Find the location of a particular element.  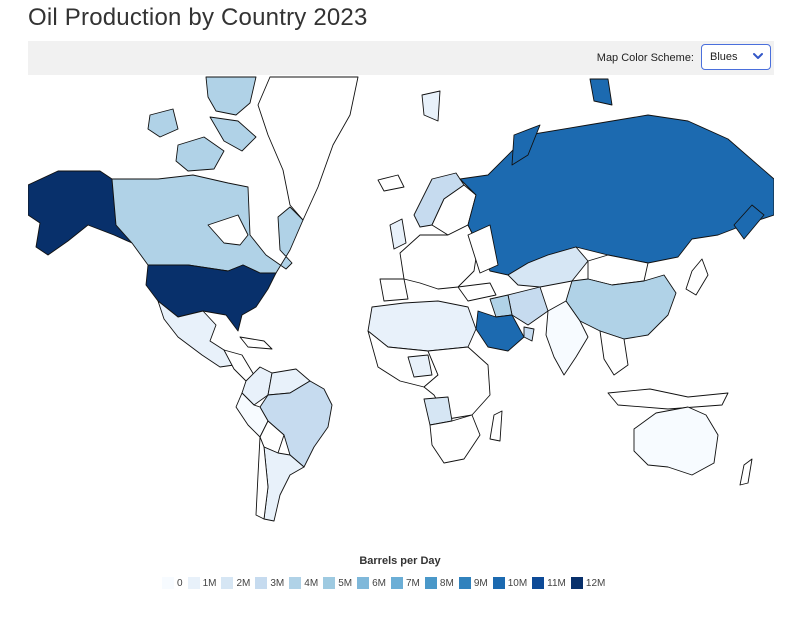

legend-item: 10M is located at coordinates (510, 583).